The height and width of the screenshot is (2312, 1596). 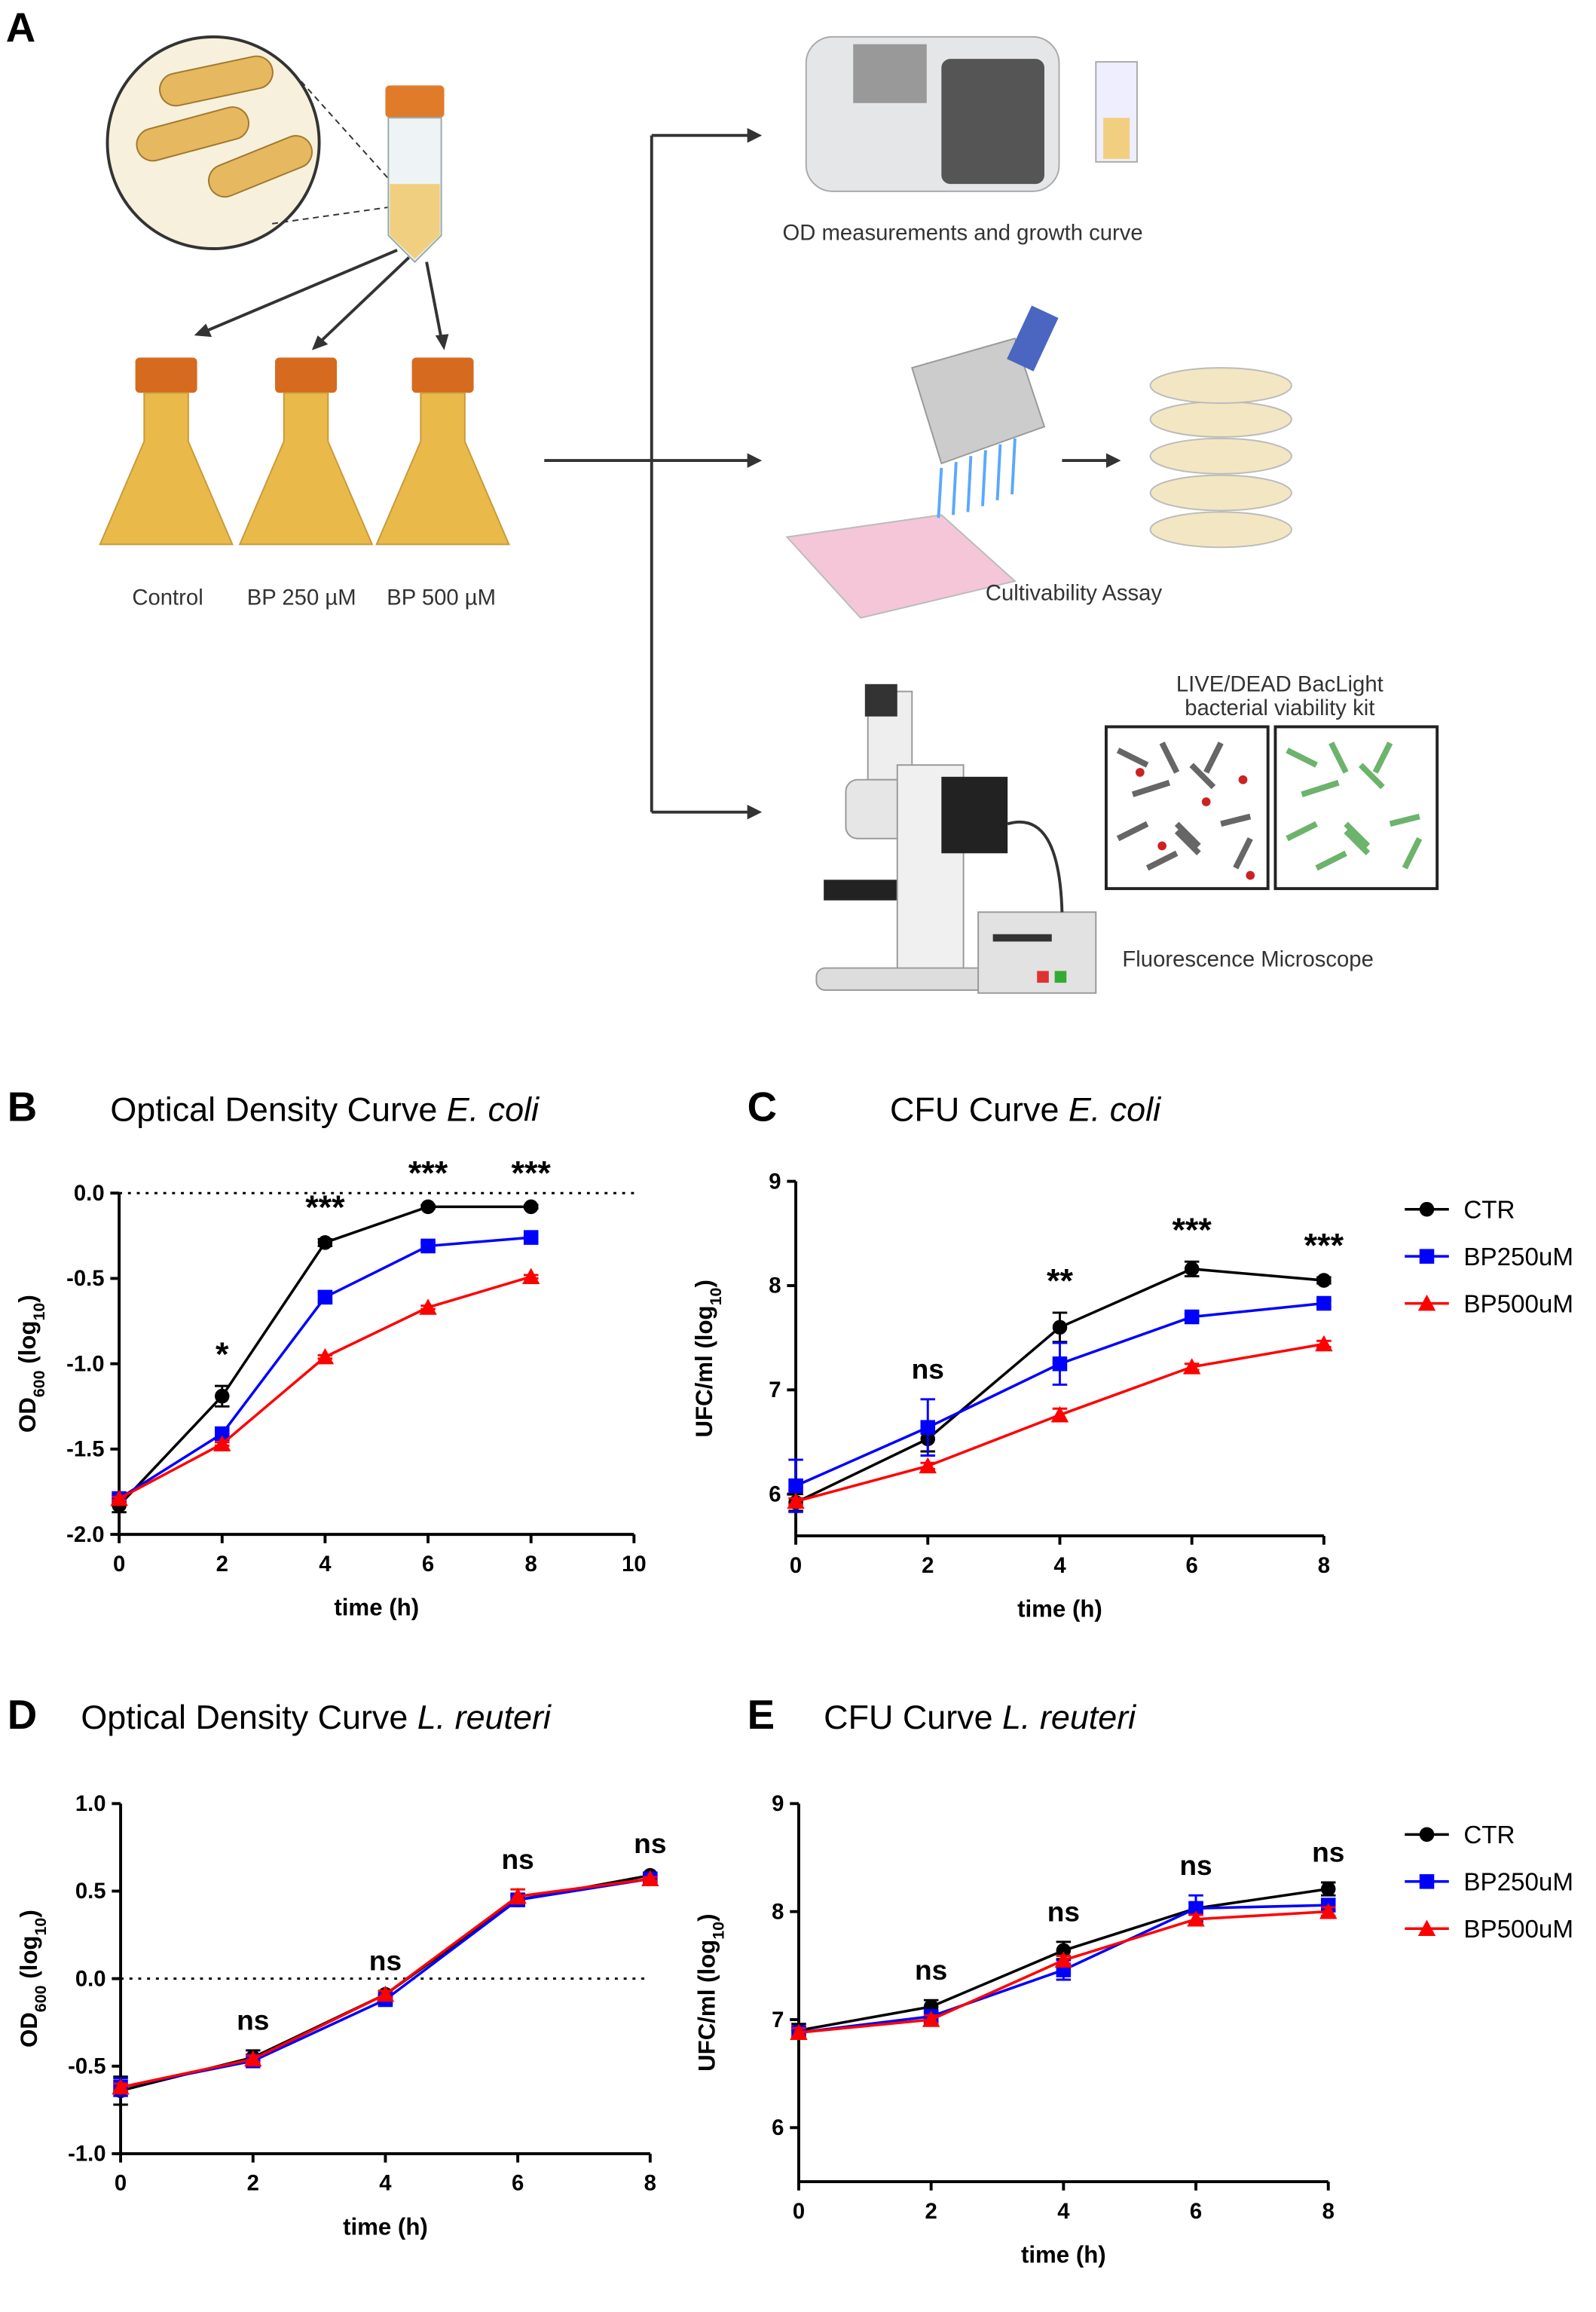 What do you see at coordinates (28, 1346) in the screenshot?
I see `y-label-part: (log` at bounding box center [28, 1346].